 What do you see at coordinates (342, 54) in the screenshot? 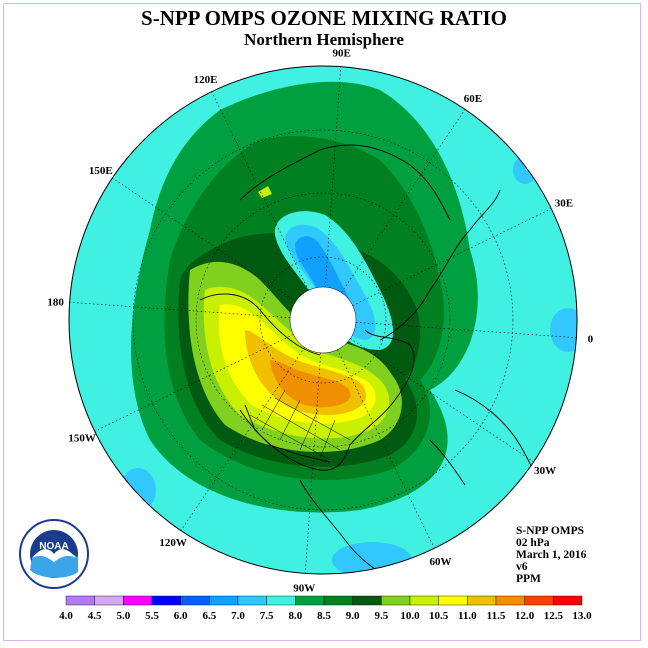
I see `longitude-label-0: 90E` at bounding box center [342, 54].